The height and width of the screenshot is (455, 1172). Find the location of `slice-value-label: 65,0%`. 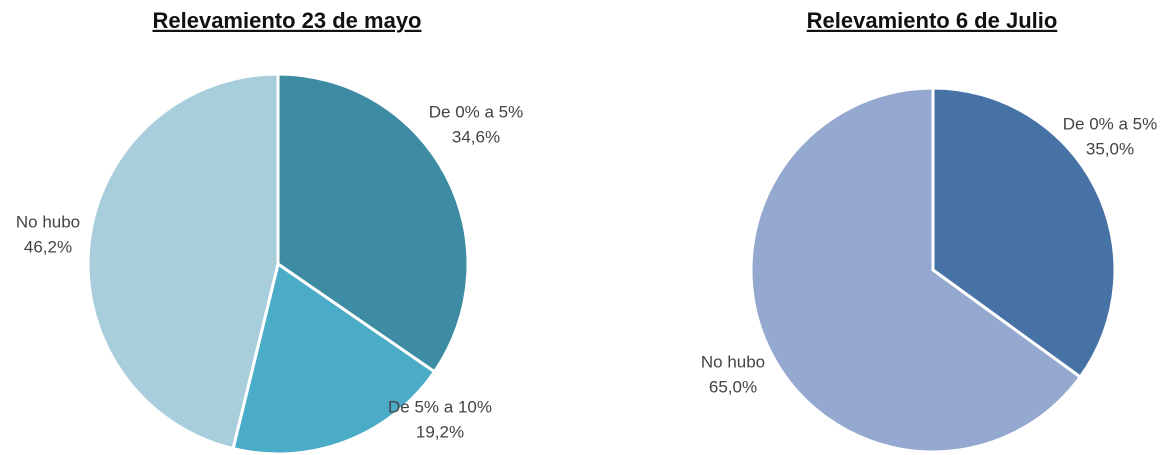

slice-value-label: 65,0% is located at coordinates (733, 386).